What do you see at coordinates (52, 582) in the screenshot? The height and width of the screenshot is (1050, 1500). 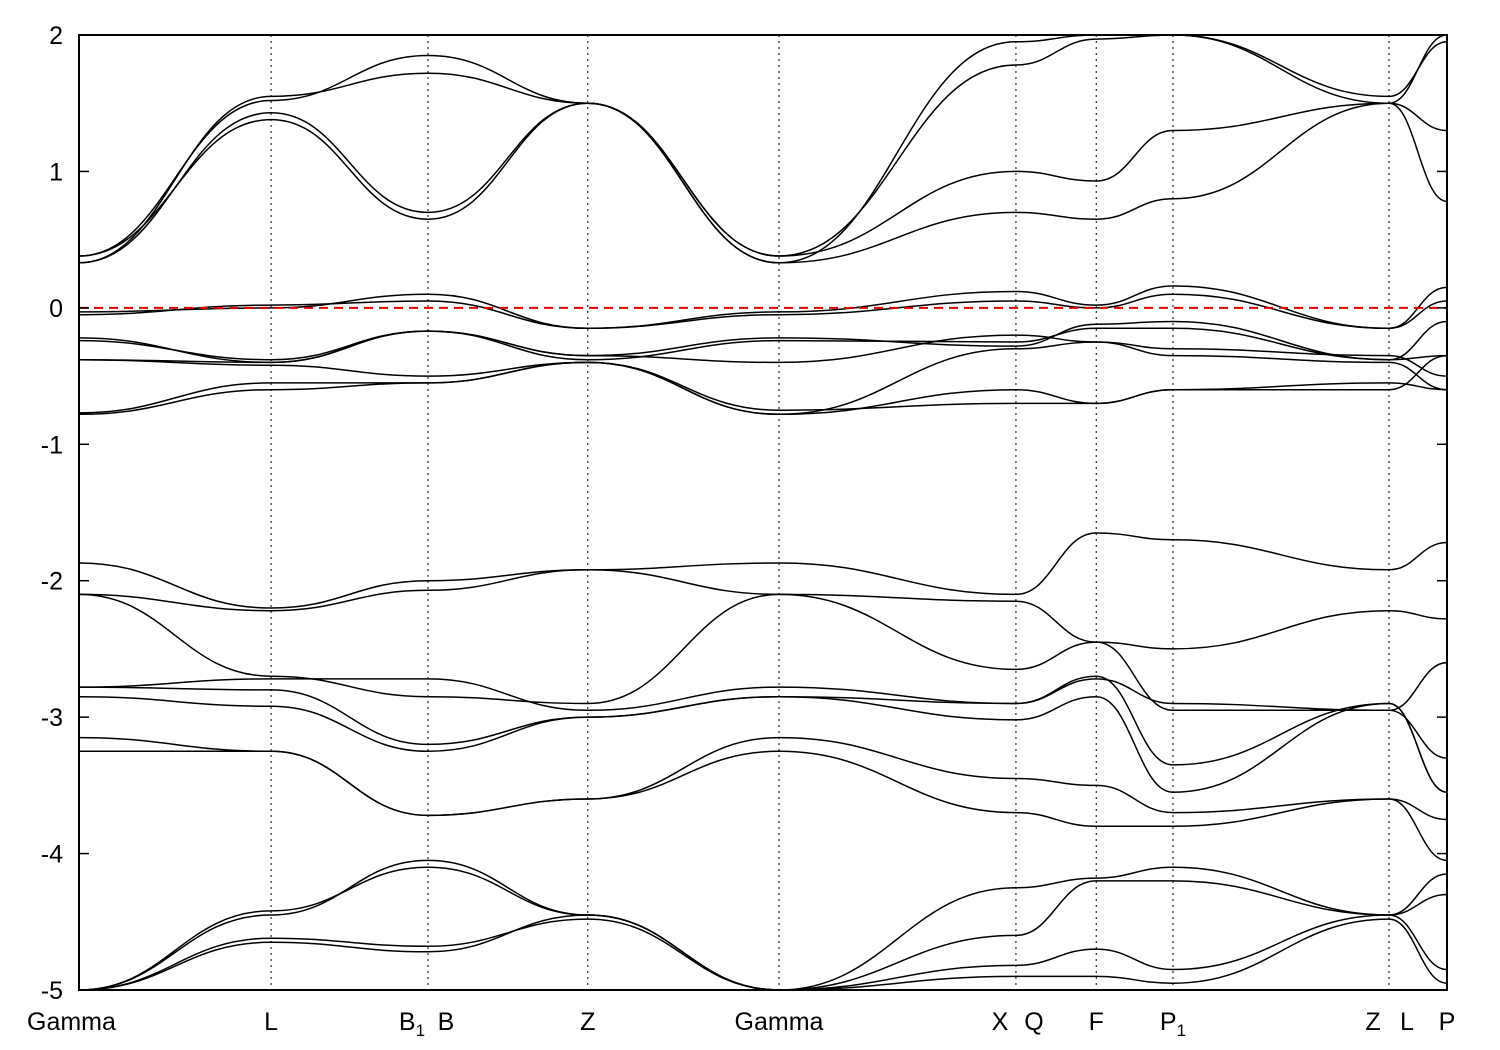 I see `y-tick-label: -2` at bounding box center [52, 582].